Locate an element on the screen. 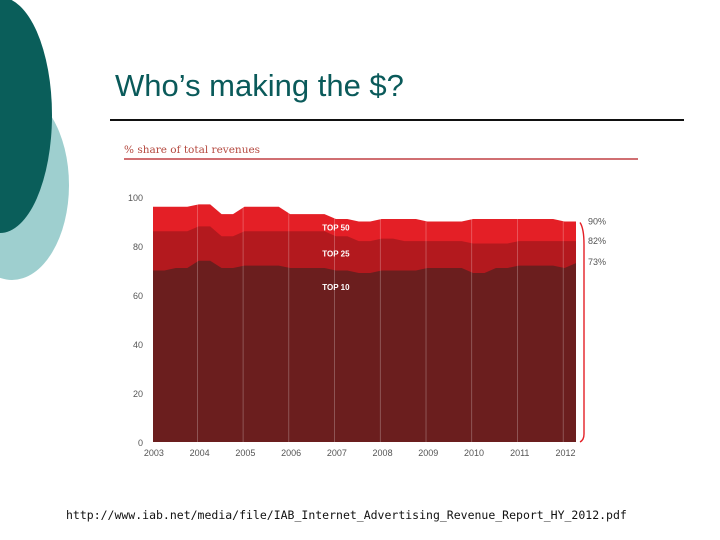  decor-circle-dark is located at coordinates (26, 116).